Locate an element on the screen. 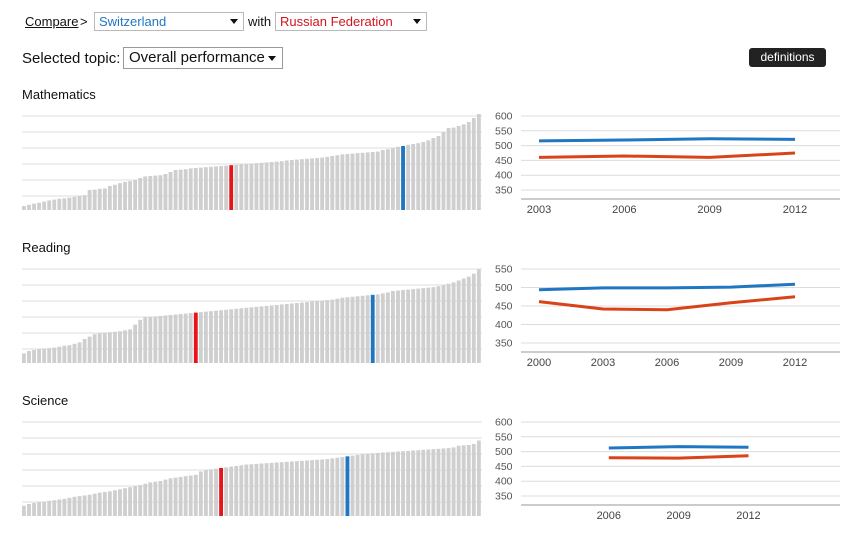  y-tick-label: 500 is located at coordinates (504, 452).